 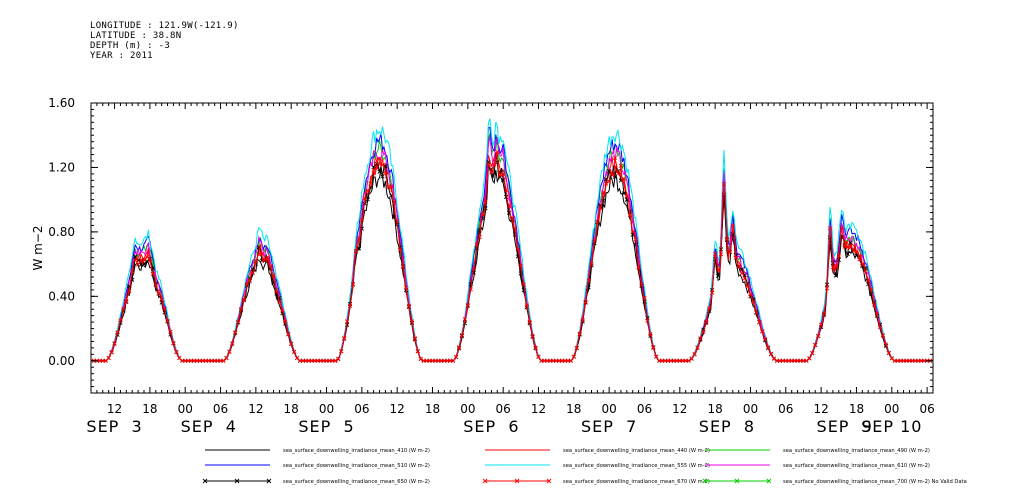 I want to click on y-tick-label: 1.20, so click(x=61, y=167).